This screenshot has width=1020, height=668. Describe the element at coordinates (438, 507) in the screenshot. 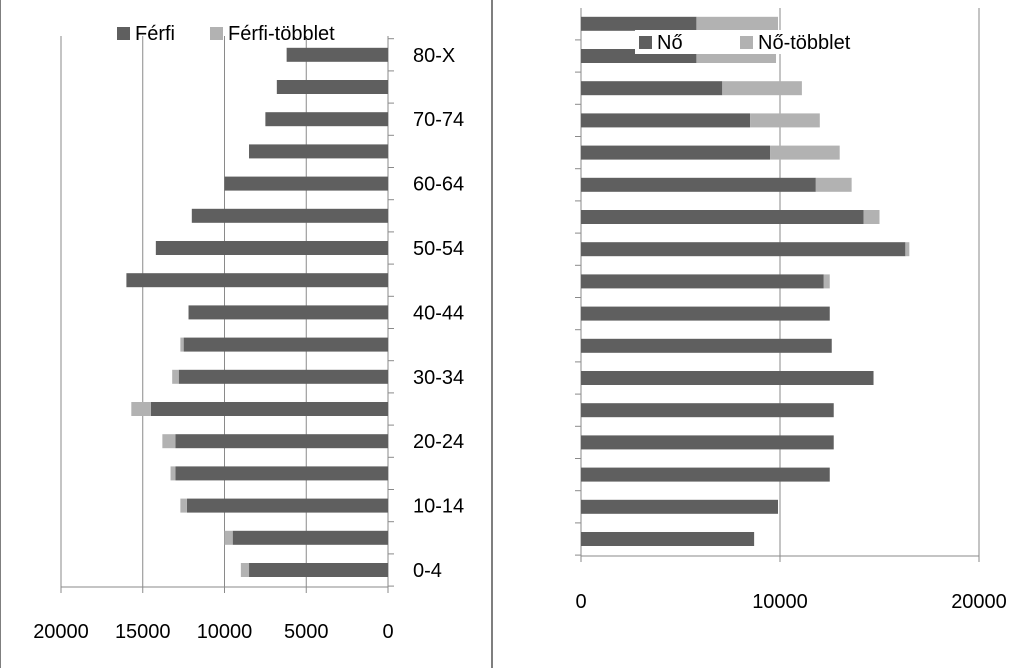

I see `category-label: 10-14` at that location.